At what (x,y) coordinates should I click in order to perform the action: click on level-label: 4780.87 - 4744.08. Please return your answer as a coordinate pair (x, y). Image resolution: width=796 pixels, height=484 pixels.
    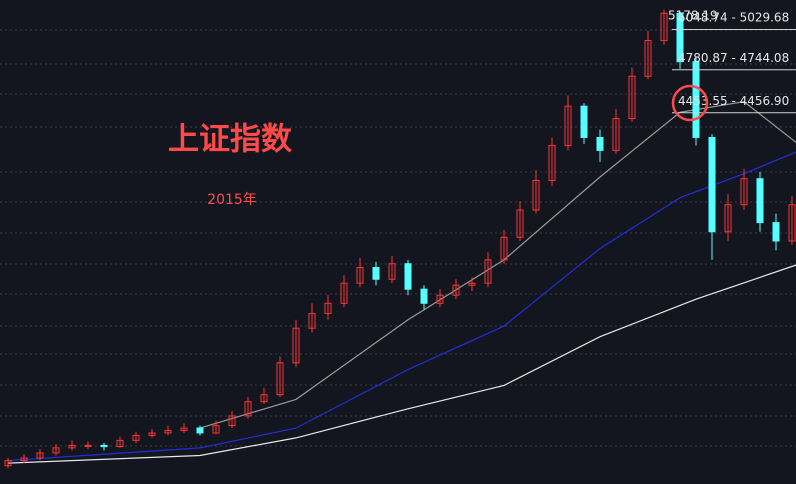
    Looking at the image, I should click on (733, 58).